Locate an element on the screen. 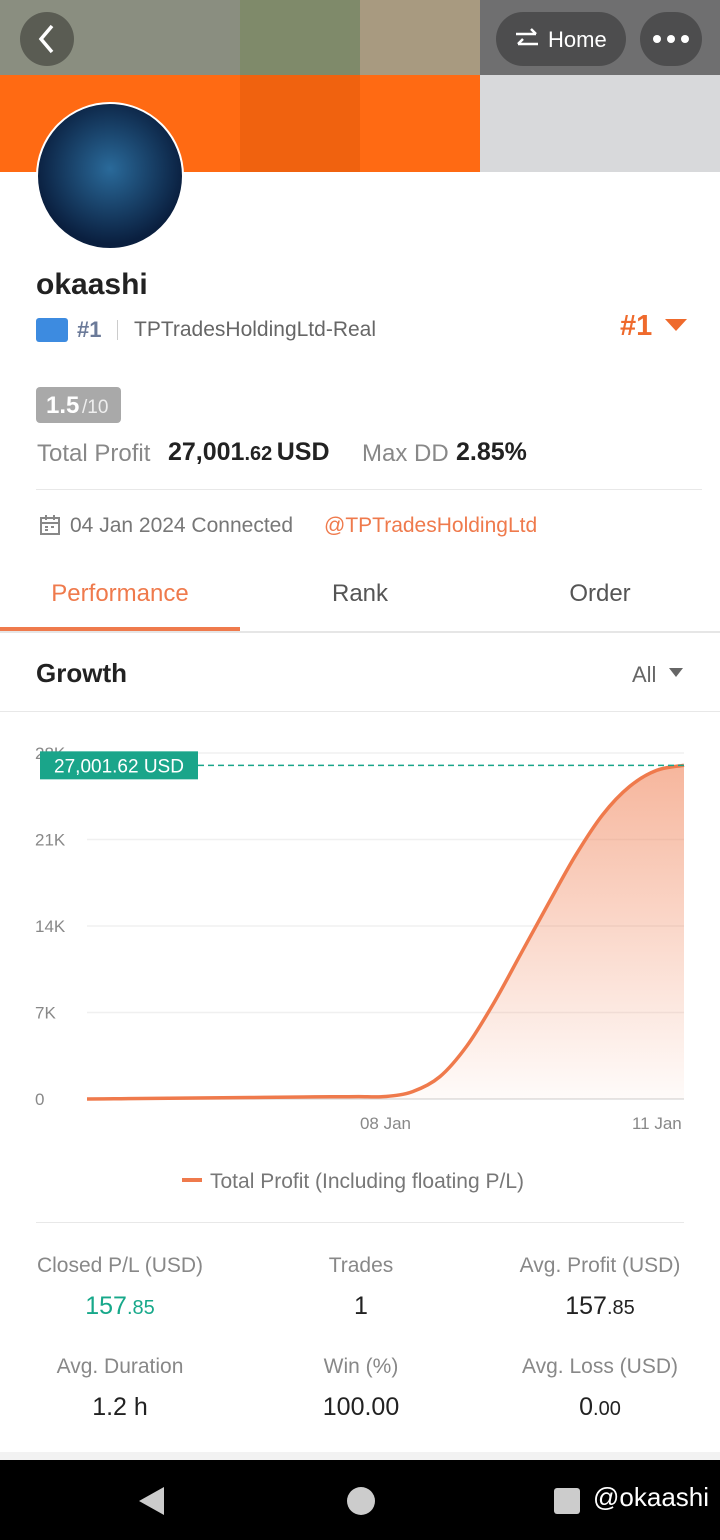  growth-filter: All is located at coordinates (644, 674).